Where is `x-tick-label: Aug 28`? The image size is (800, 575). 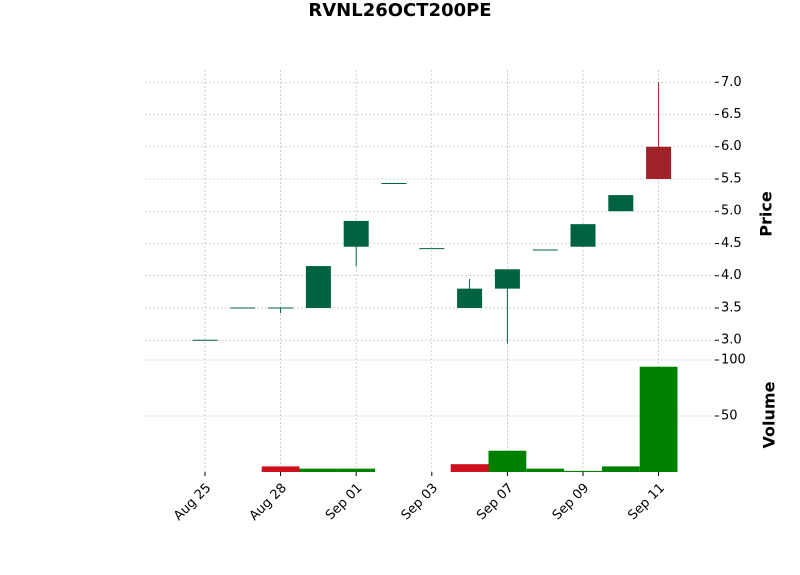 x-tick-label: Aug 28 is located at coordinates (268, 502).